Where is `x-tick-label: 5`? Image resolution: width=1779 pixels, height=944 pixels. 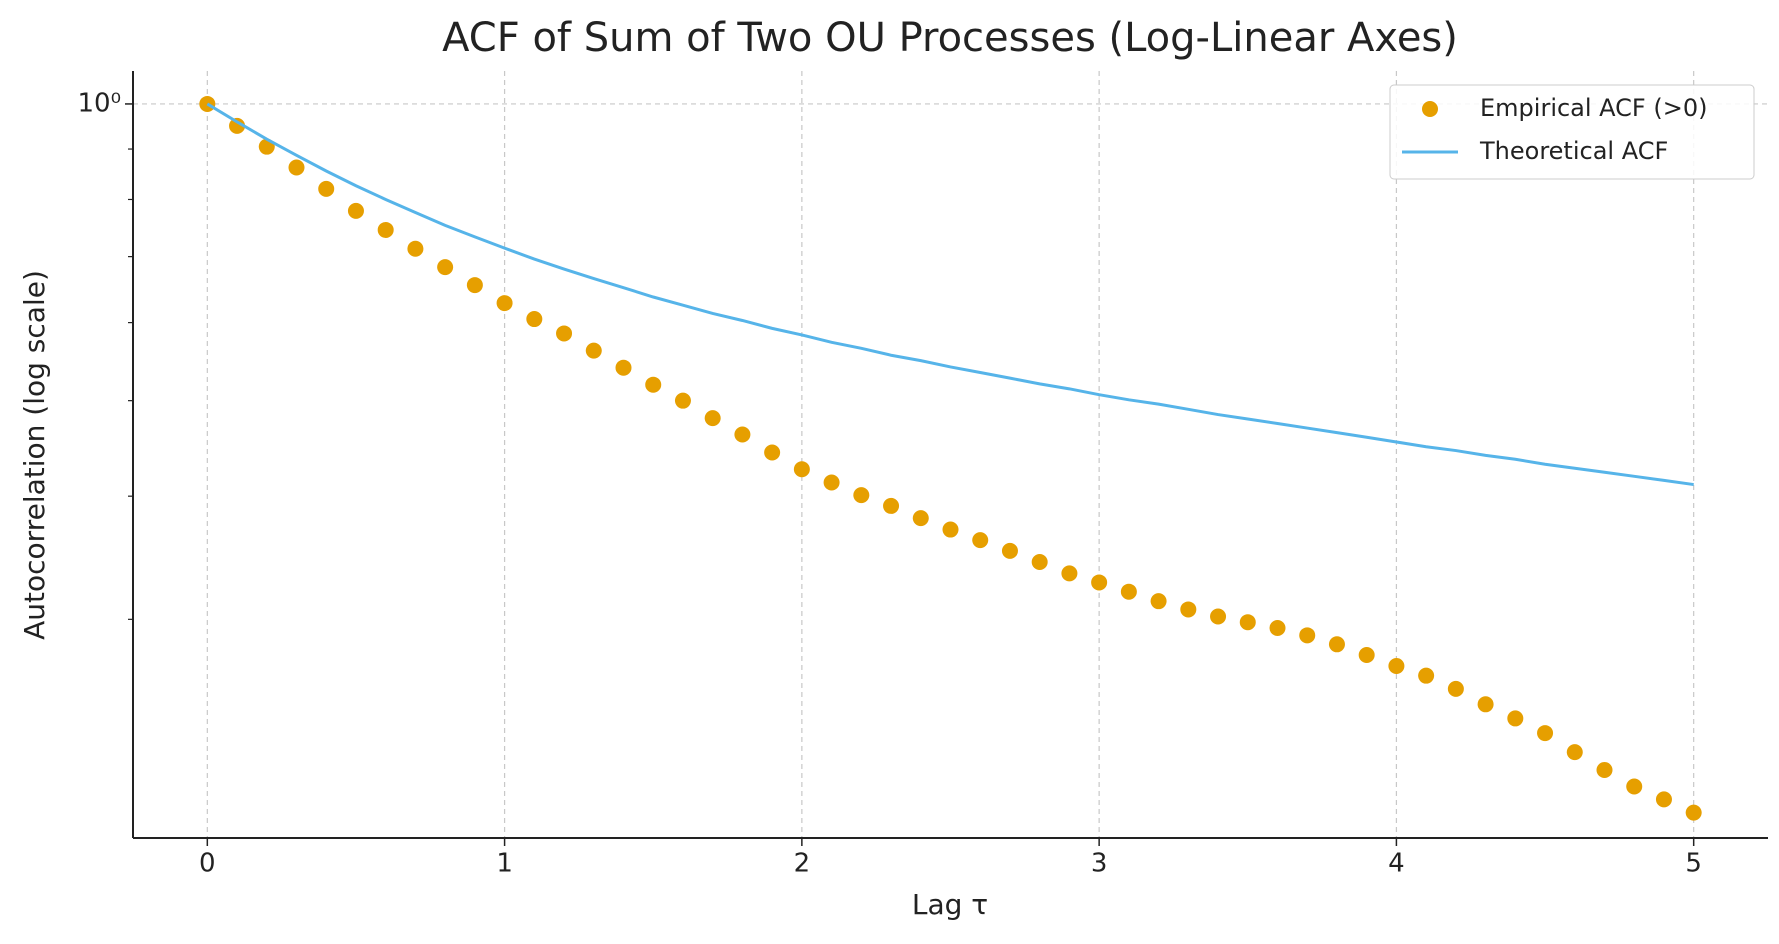 x-tick-label: 5 is located at coordinates (1693, 864).